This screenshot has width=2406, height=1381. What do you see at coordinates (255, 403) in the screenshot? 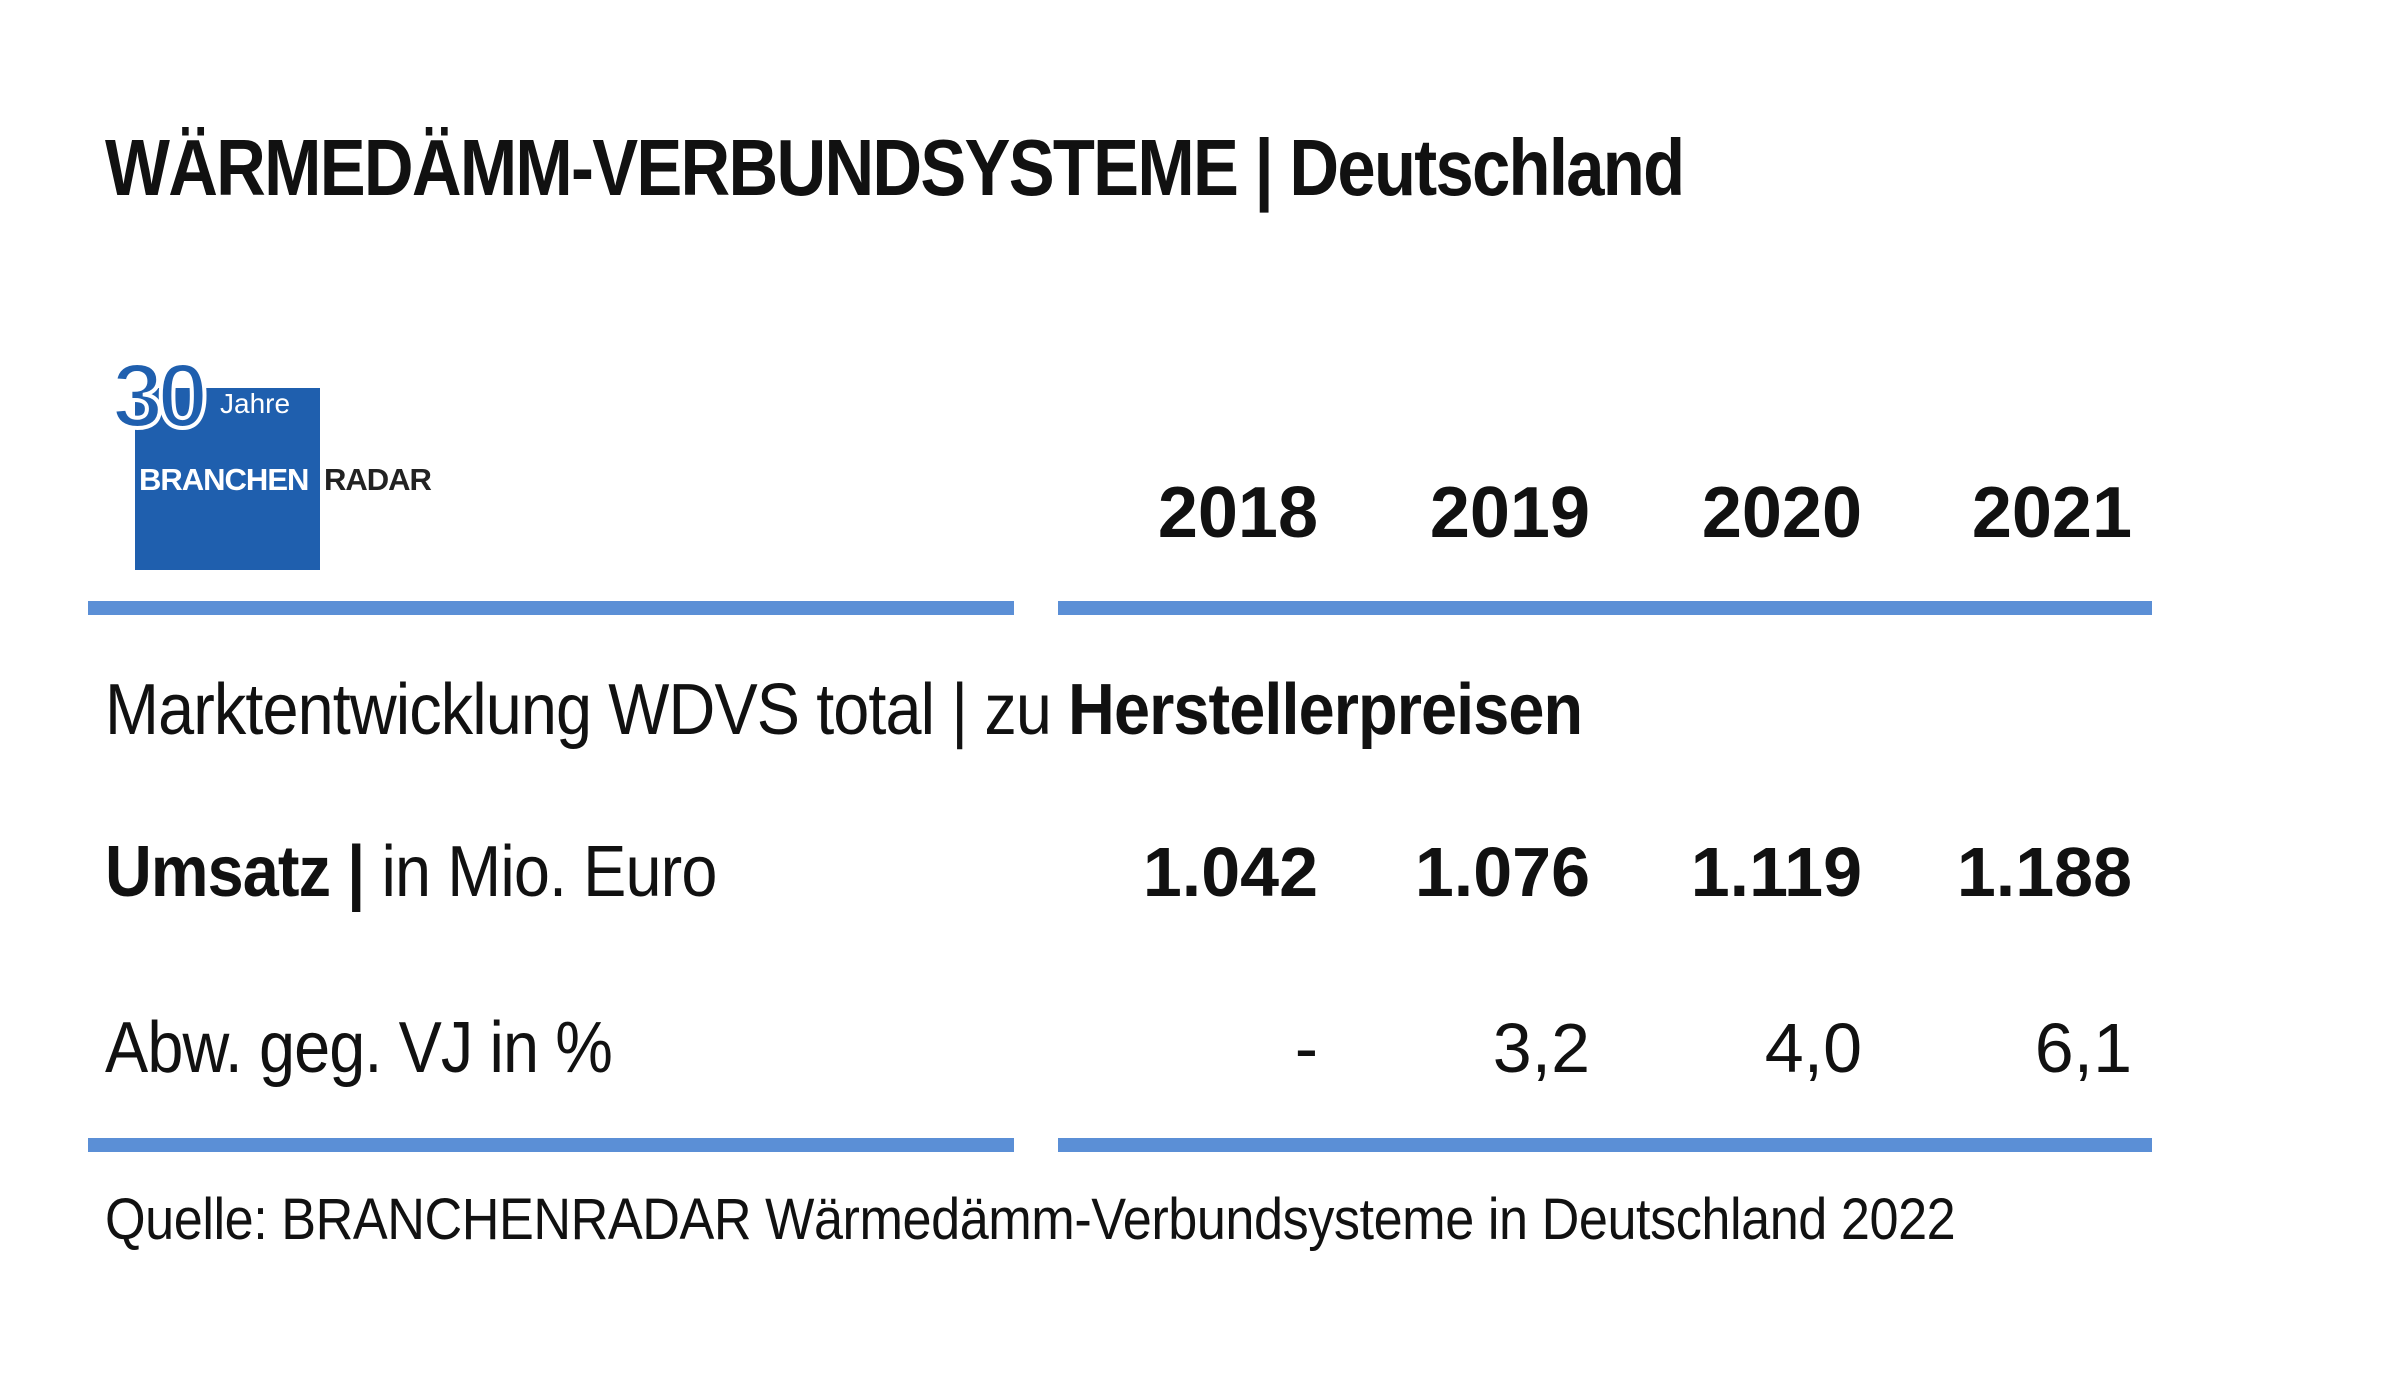
I see `logo-jahre-text: Jahre` at bounding box center [255, 403].